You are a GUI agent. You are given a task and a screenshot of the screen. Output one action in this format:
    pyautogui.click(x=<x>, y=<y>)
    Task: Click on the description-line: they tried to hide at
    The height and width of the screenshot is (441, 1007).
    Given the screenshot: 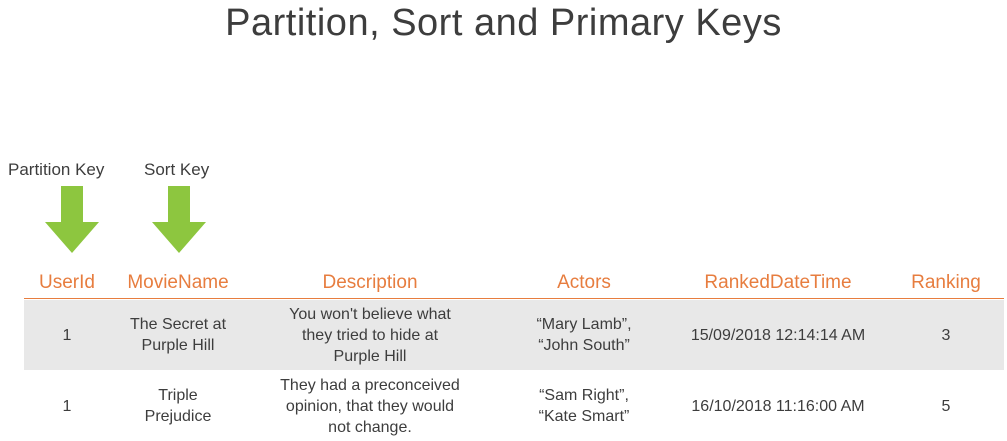 What is the action you would take?
    pyautogui.click(x=370, y=335)
    